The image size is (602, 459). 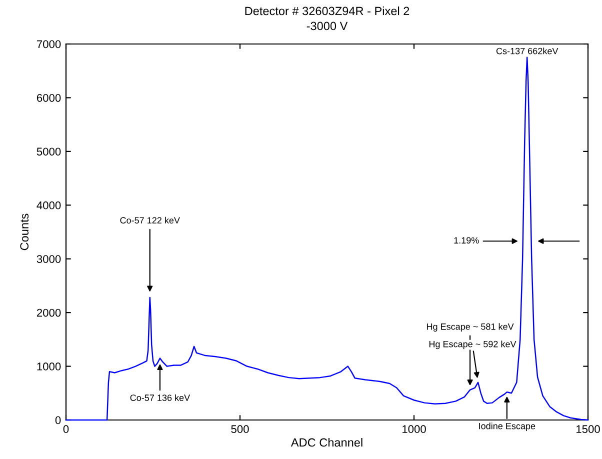 What do you see at coordinates (588, 429) in the screenshot?
I see `x-tick-label: 1500` at bounding box center [588, 429].